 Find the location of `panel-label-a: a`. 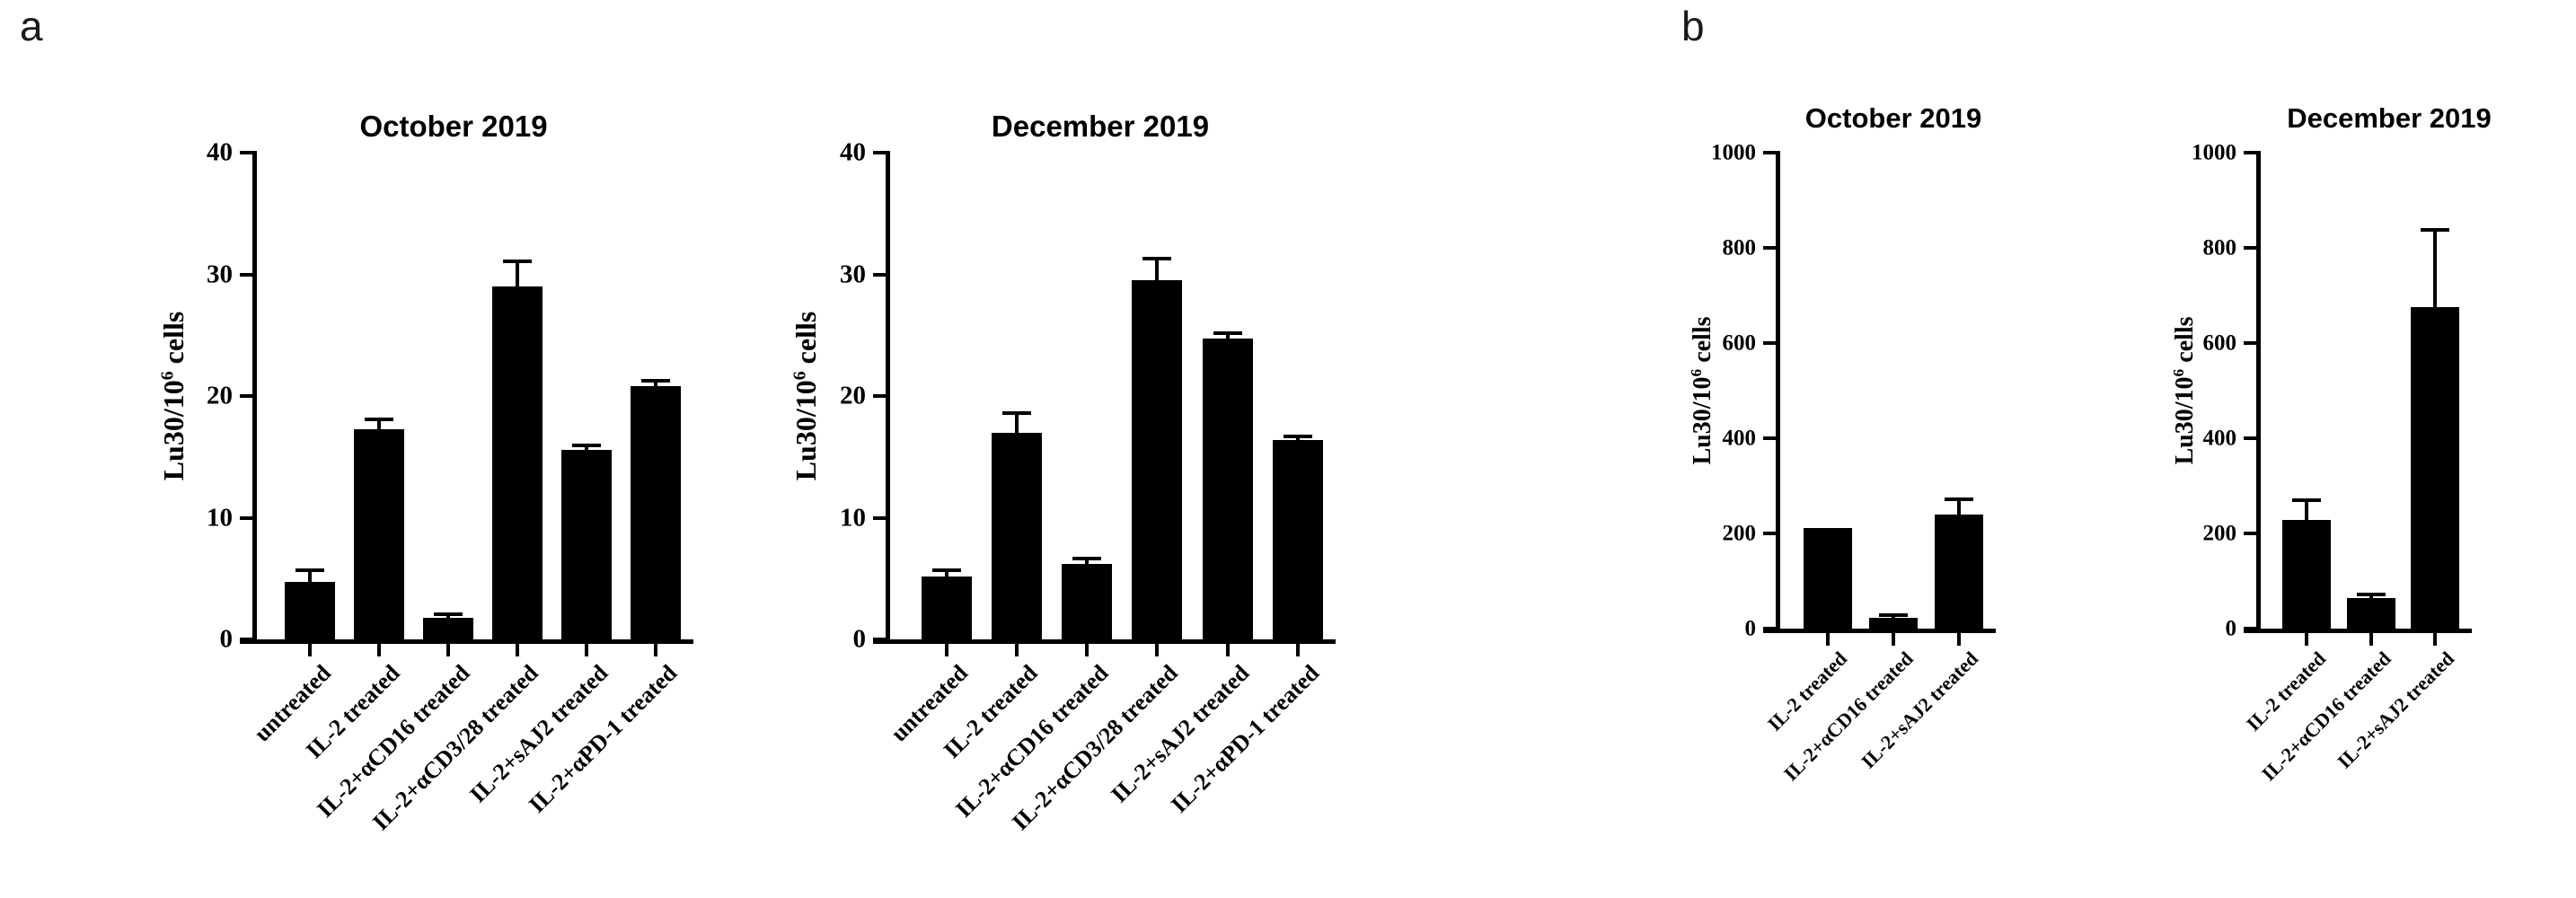

panel-label-a: a is located at coordinates (31, 26).